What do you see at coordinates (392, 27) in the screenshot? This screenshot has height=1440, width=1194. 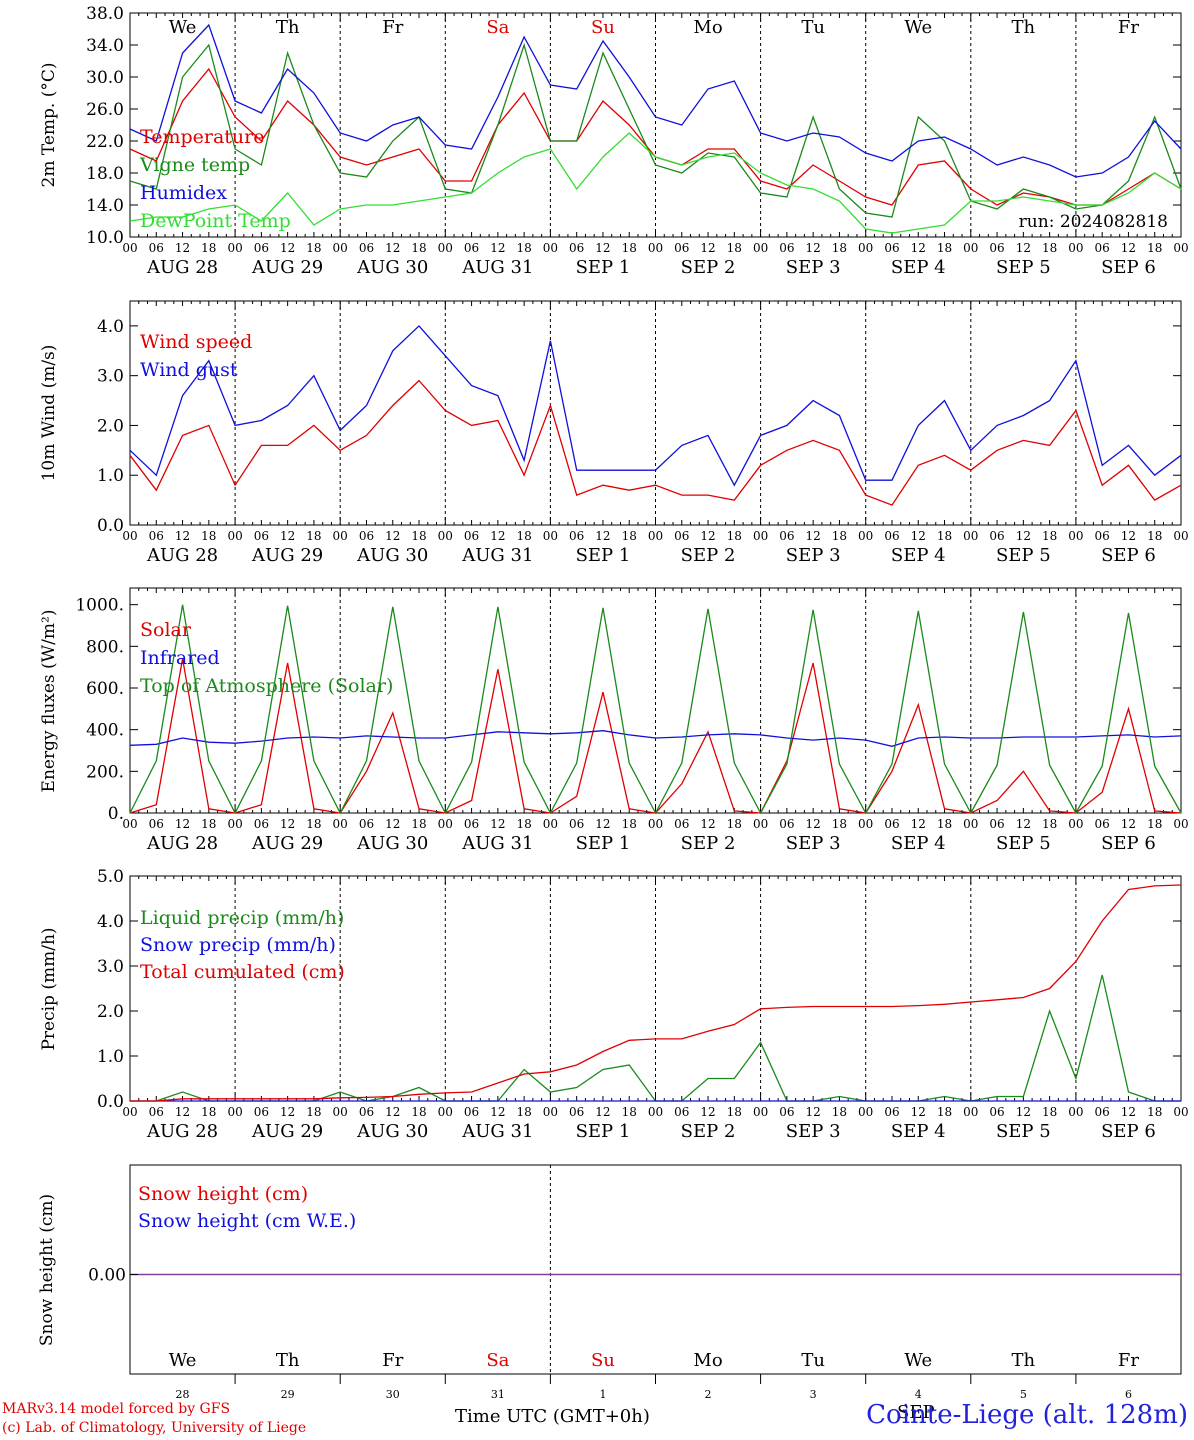 I see `weekday-label: Fr` at bounding box center [392, 27].